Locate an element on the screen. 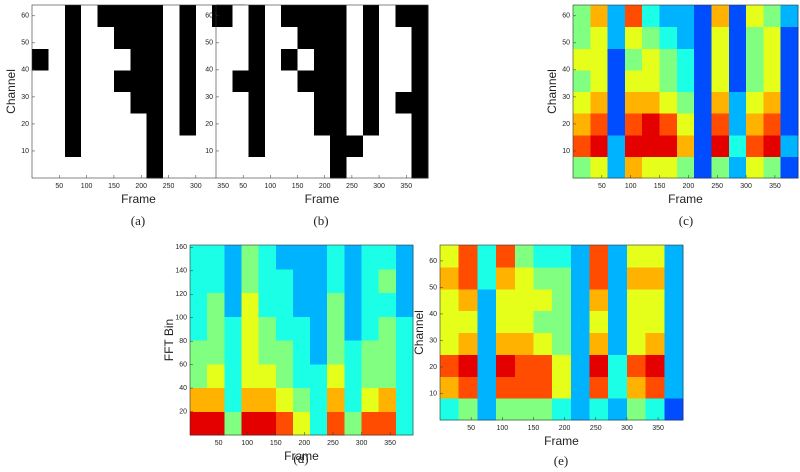 This screenshot has height=472, width=800. y-tick-label: 40 is located at coordinates (209, 70).